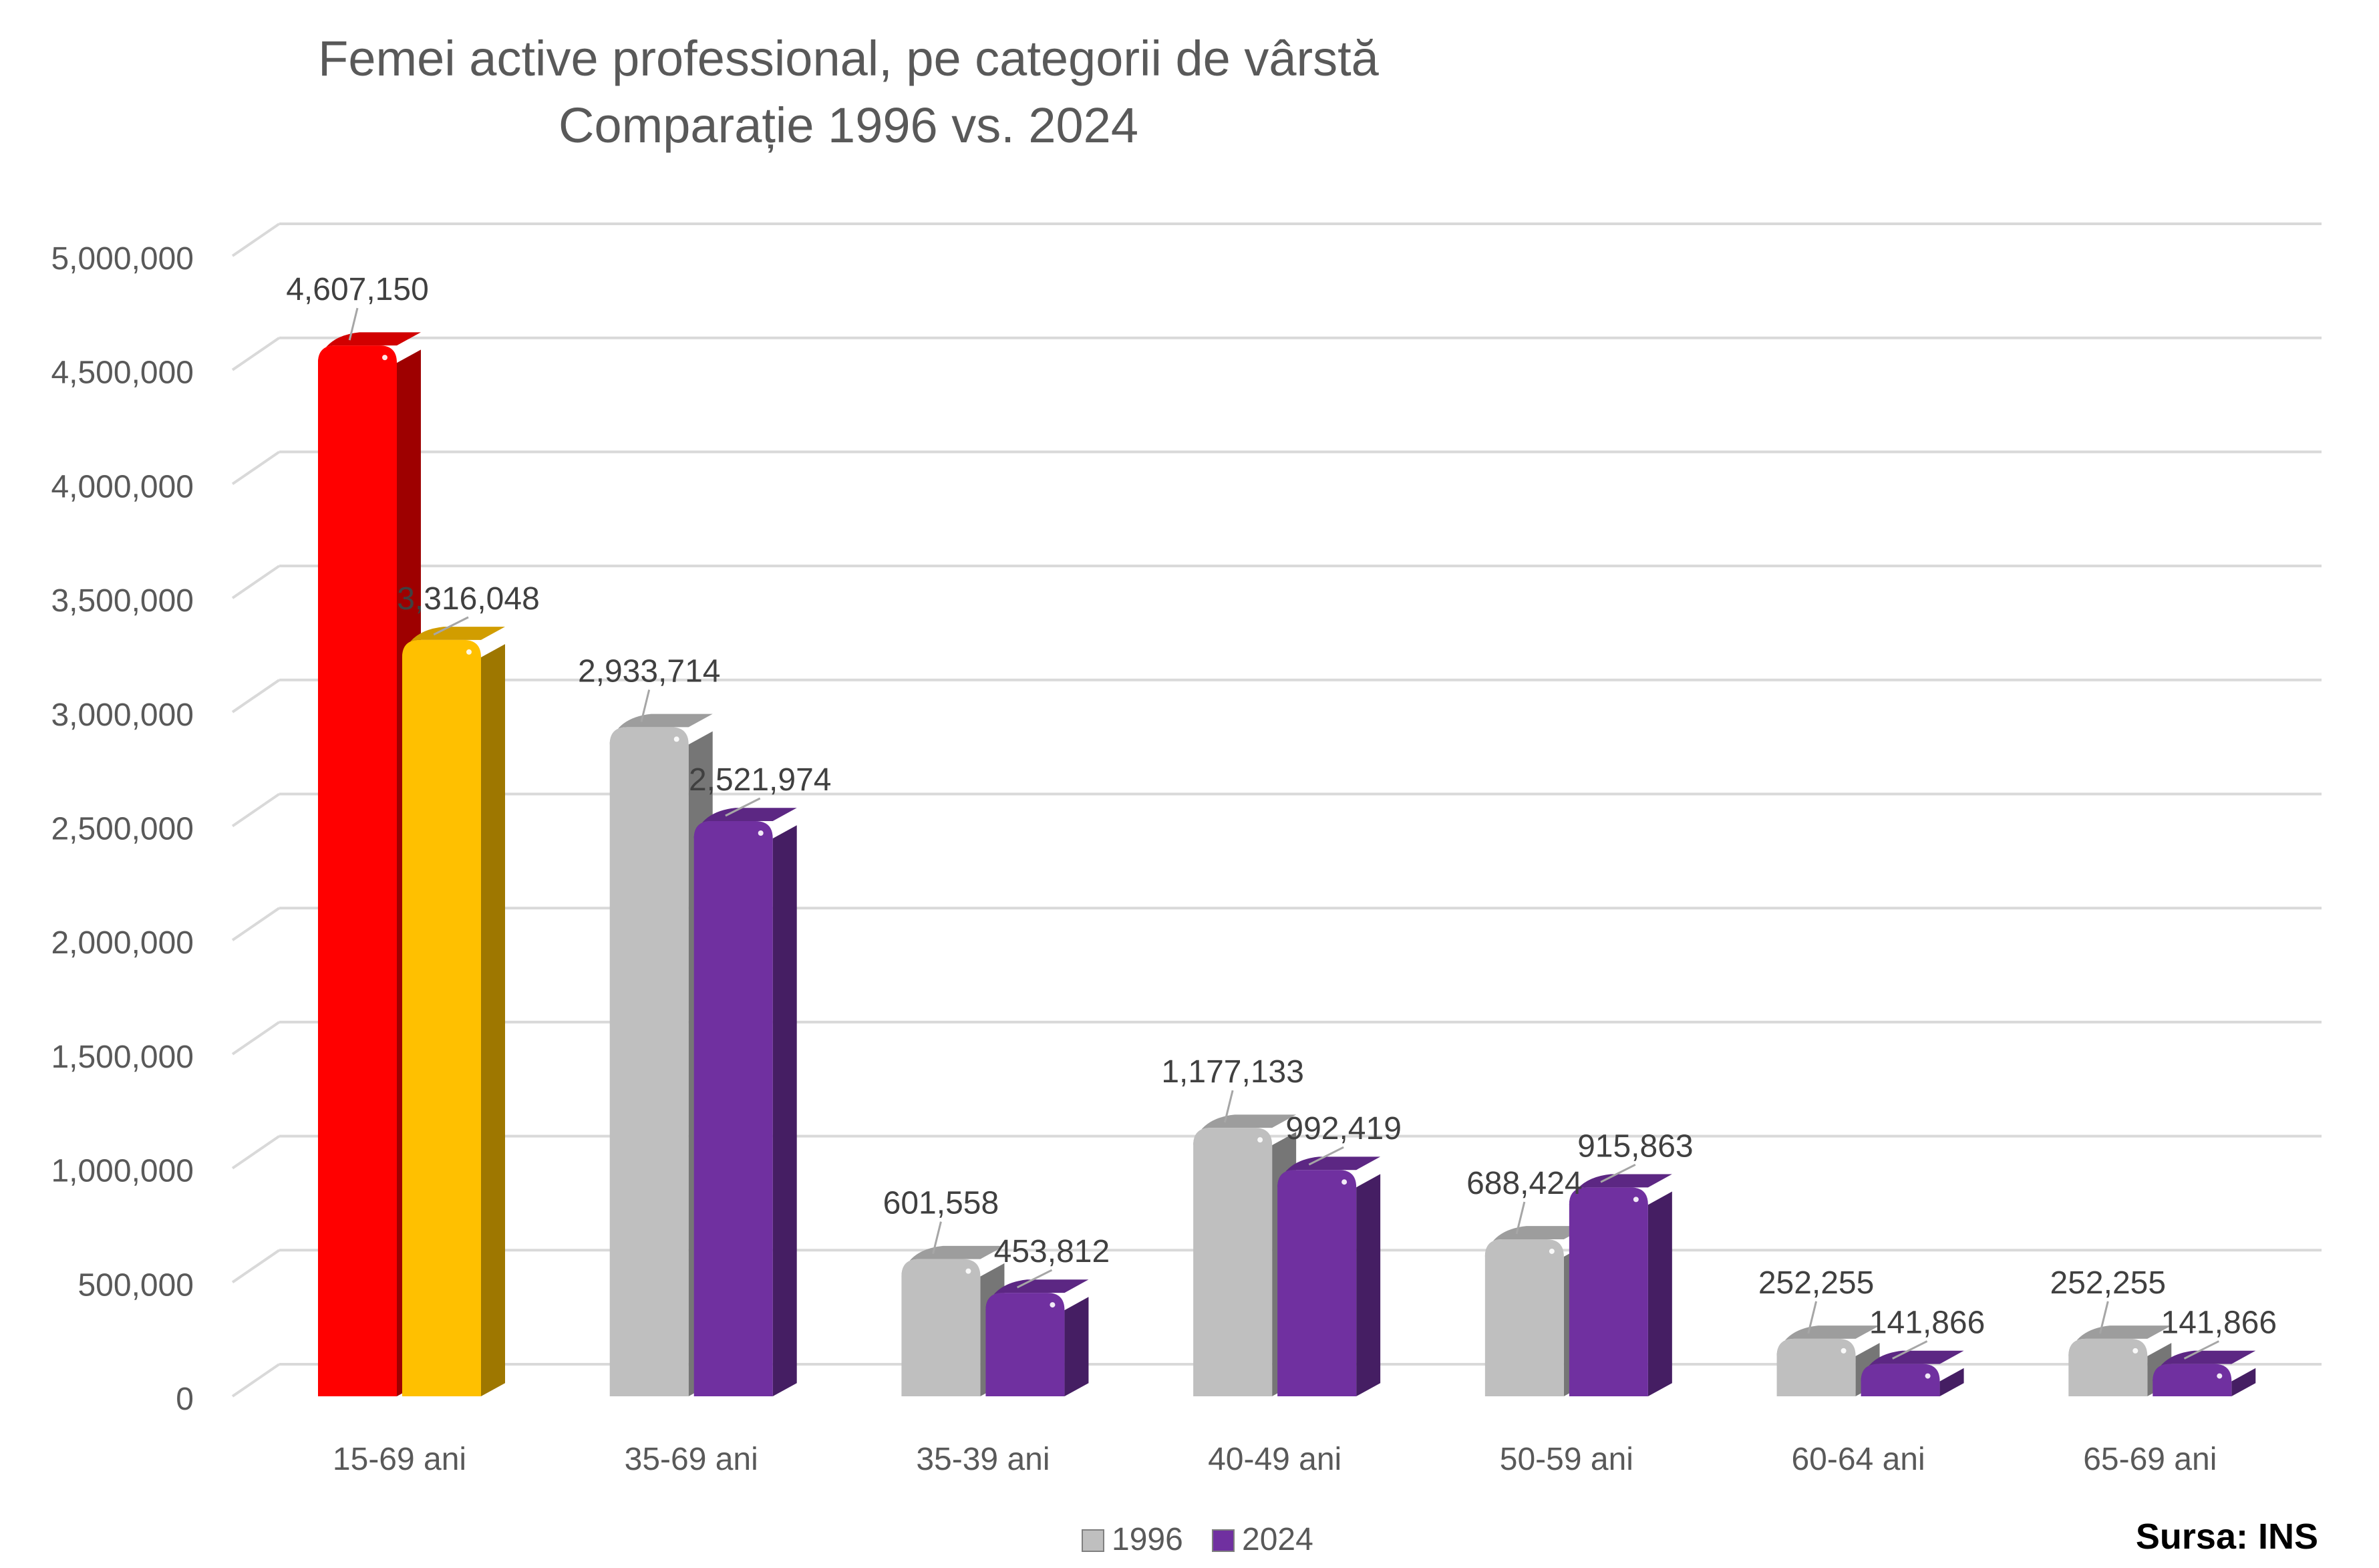  I want to click on bar-2024-50-59 ani, so click(1620, 1285).